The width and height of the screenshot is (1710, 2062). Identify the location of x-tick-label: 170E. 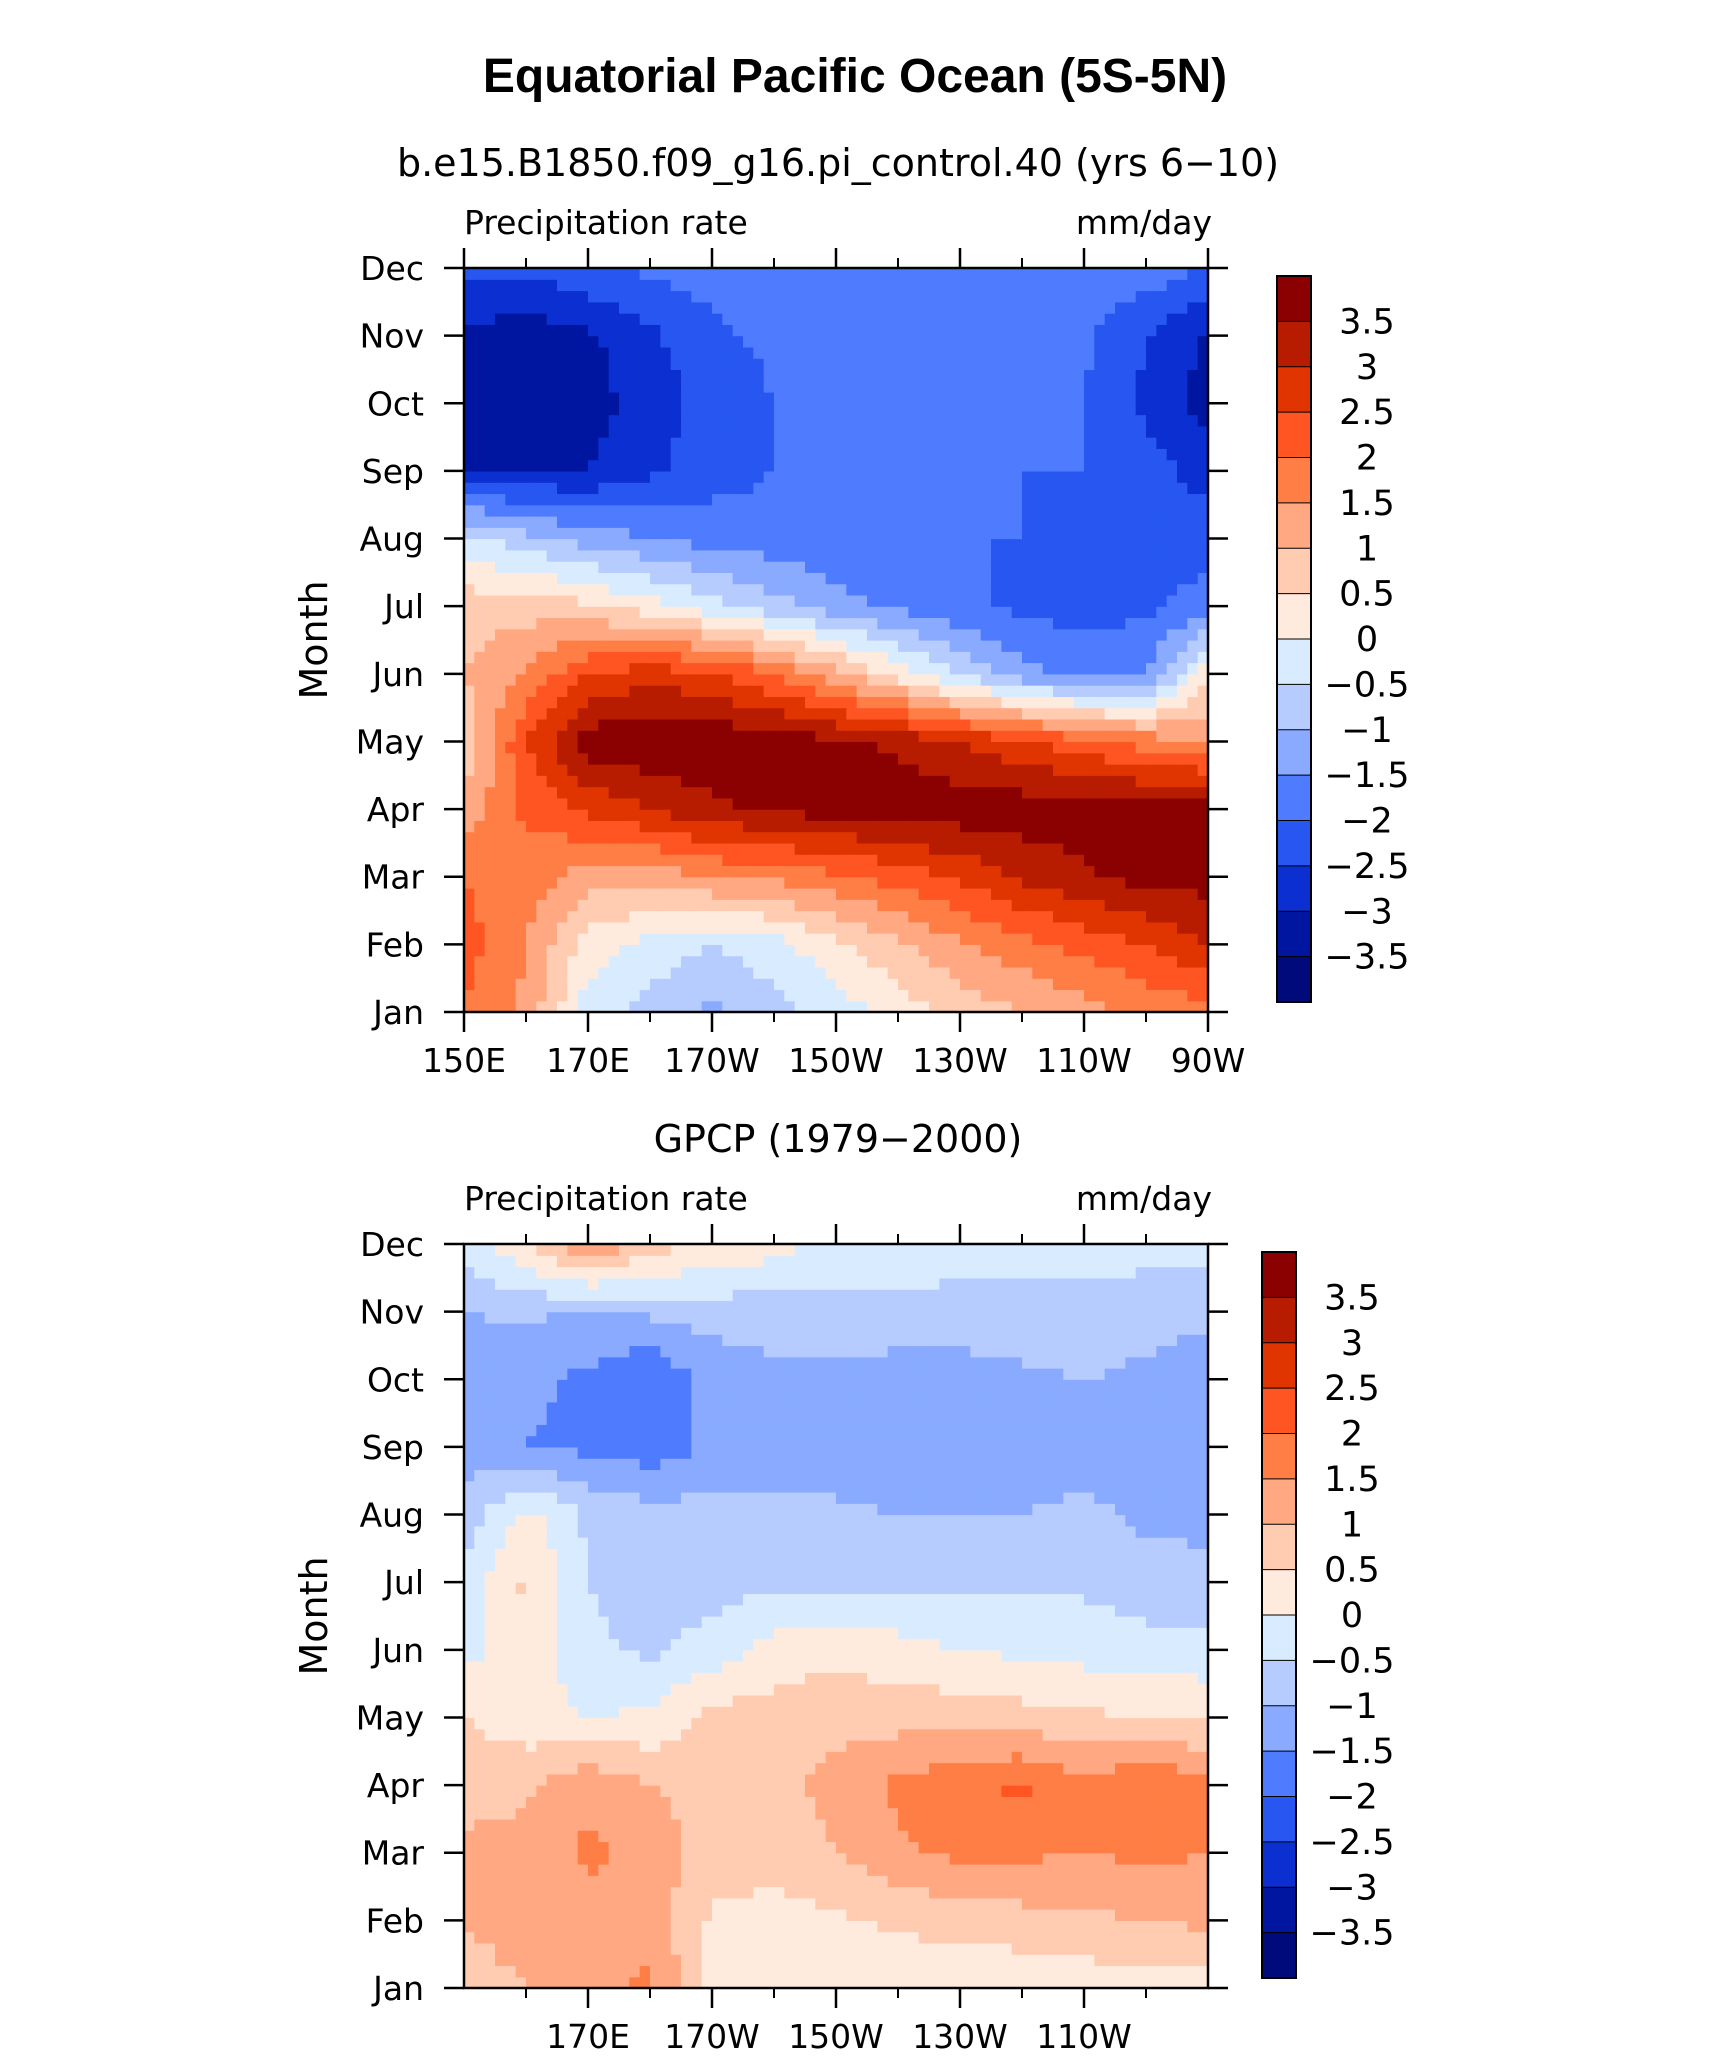
(588, 1060).